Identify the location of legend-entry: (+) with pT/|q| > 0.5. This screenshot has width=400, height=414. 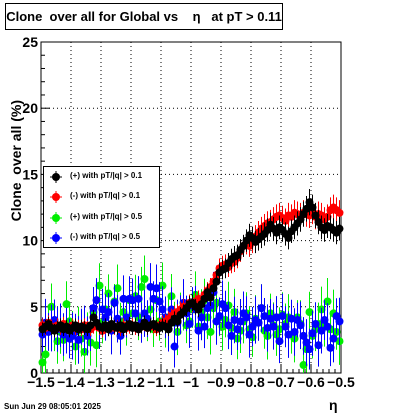
(101, 218).